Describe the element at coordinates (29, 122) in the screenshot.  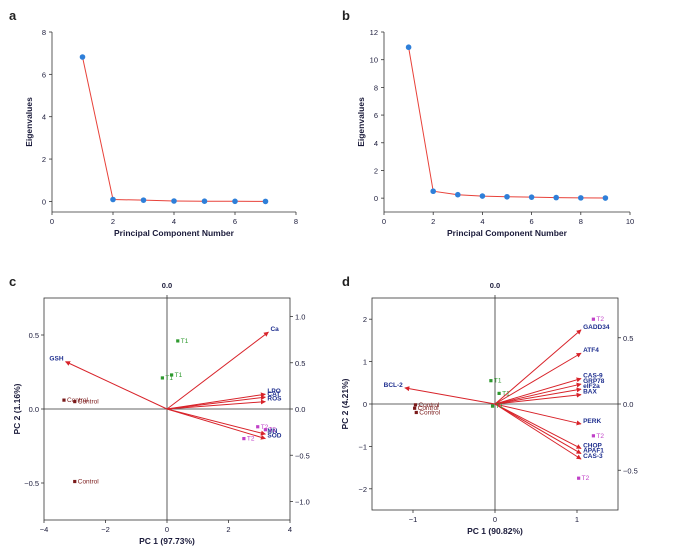
I see `y-axis-label: Eigenvalues` at that location.